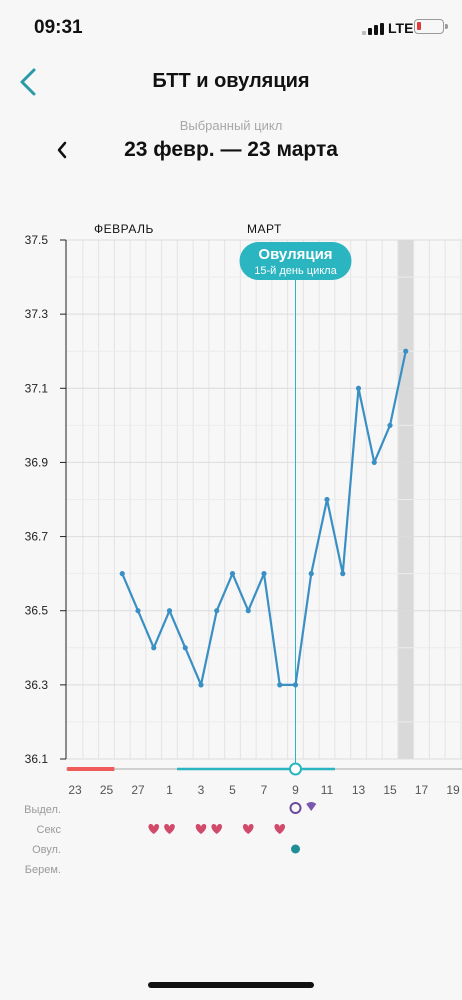 Image resolution: width=462 pixels, height=1000 pixels. I want to click on x-tick-label: 5, so click(232, 790).